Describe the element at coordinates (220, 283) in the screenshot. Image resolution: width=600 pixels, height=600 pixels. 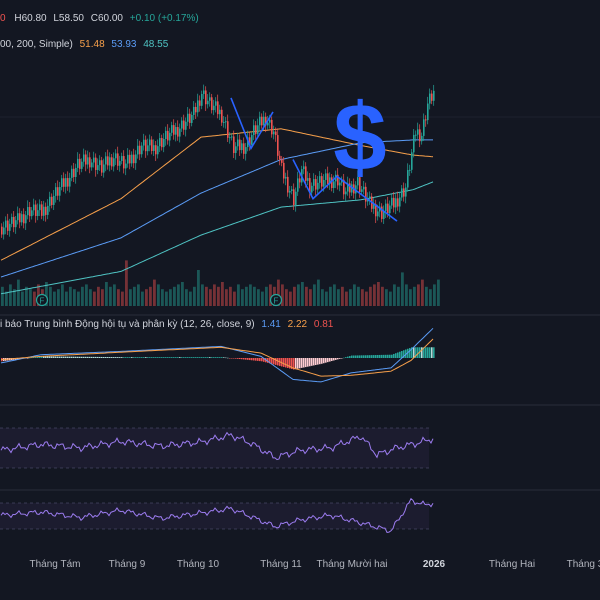
I see `volume-bars` at that location.